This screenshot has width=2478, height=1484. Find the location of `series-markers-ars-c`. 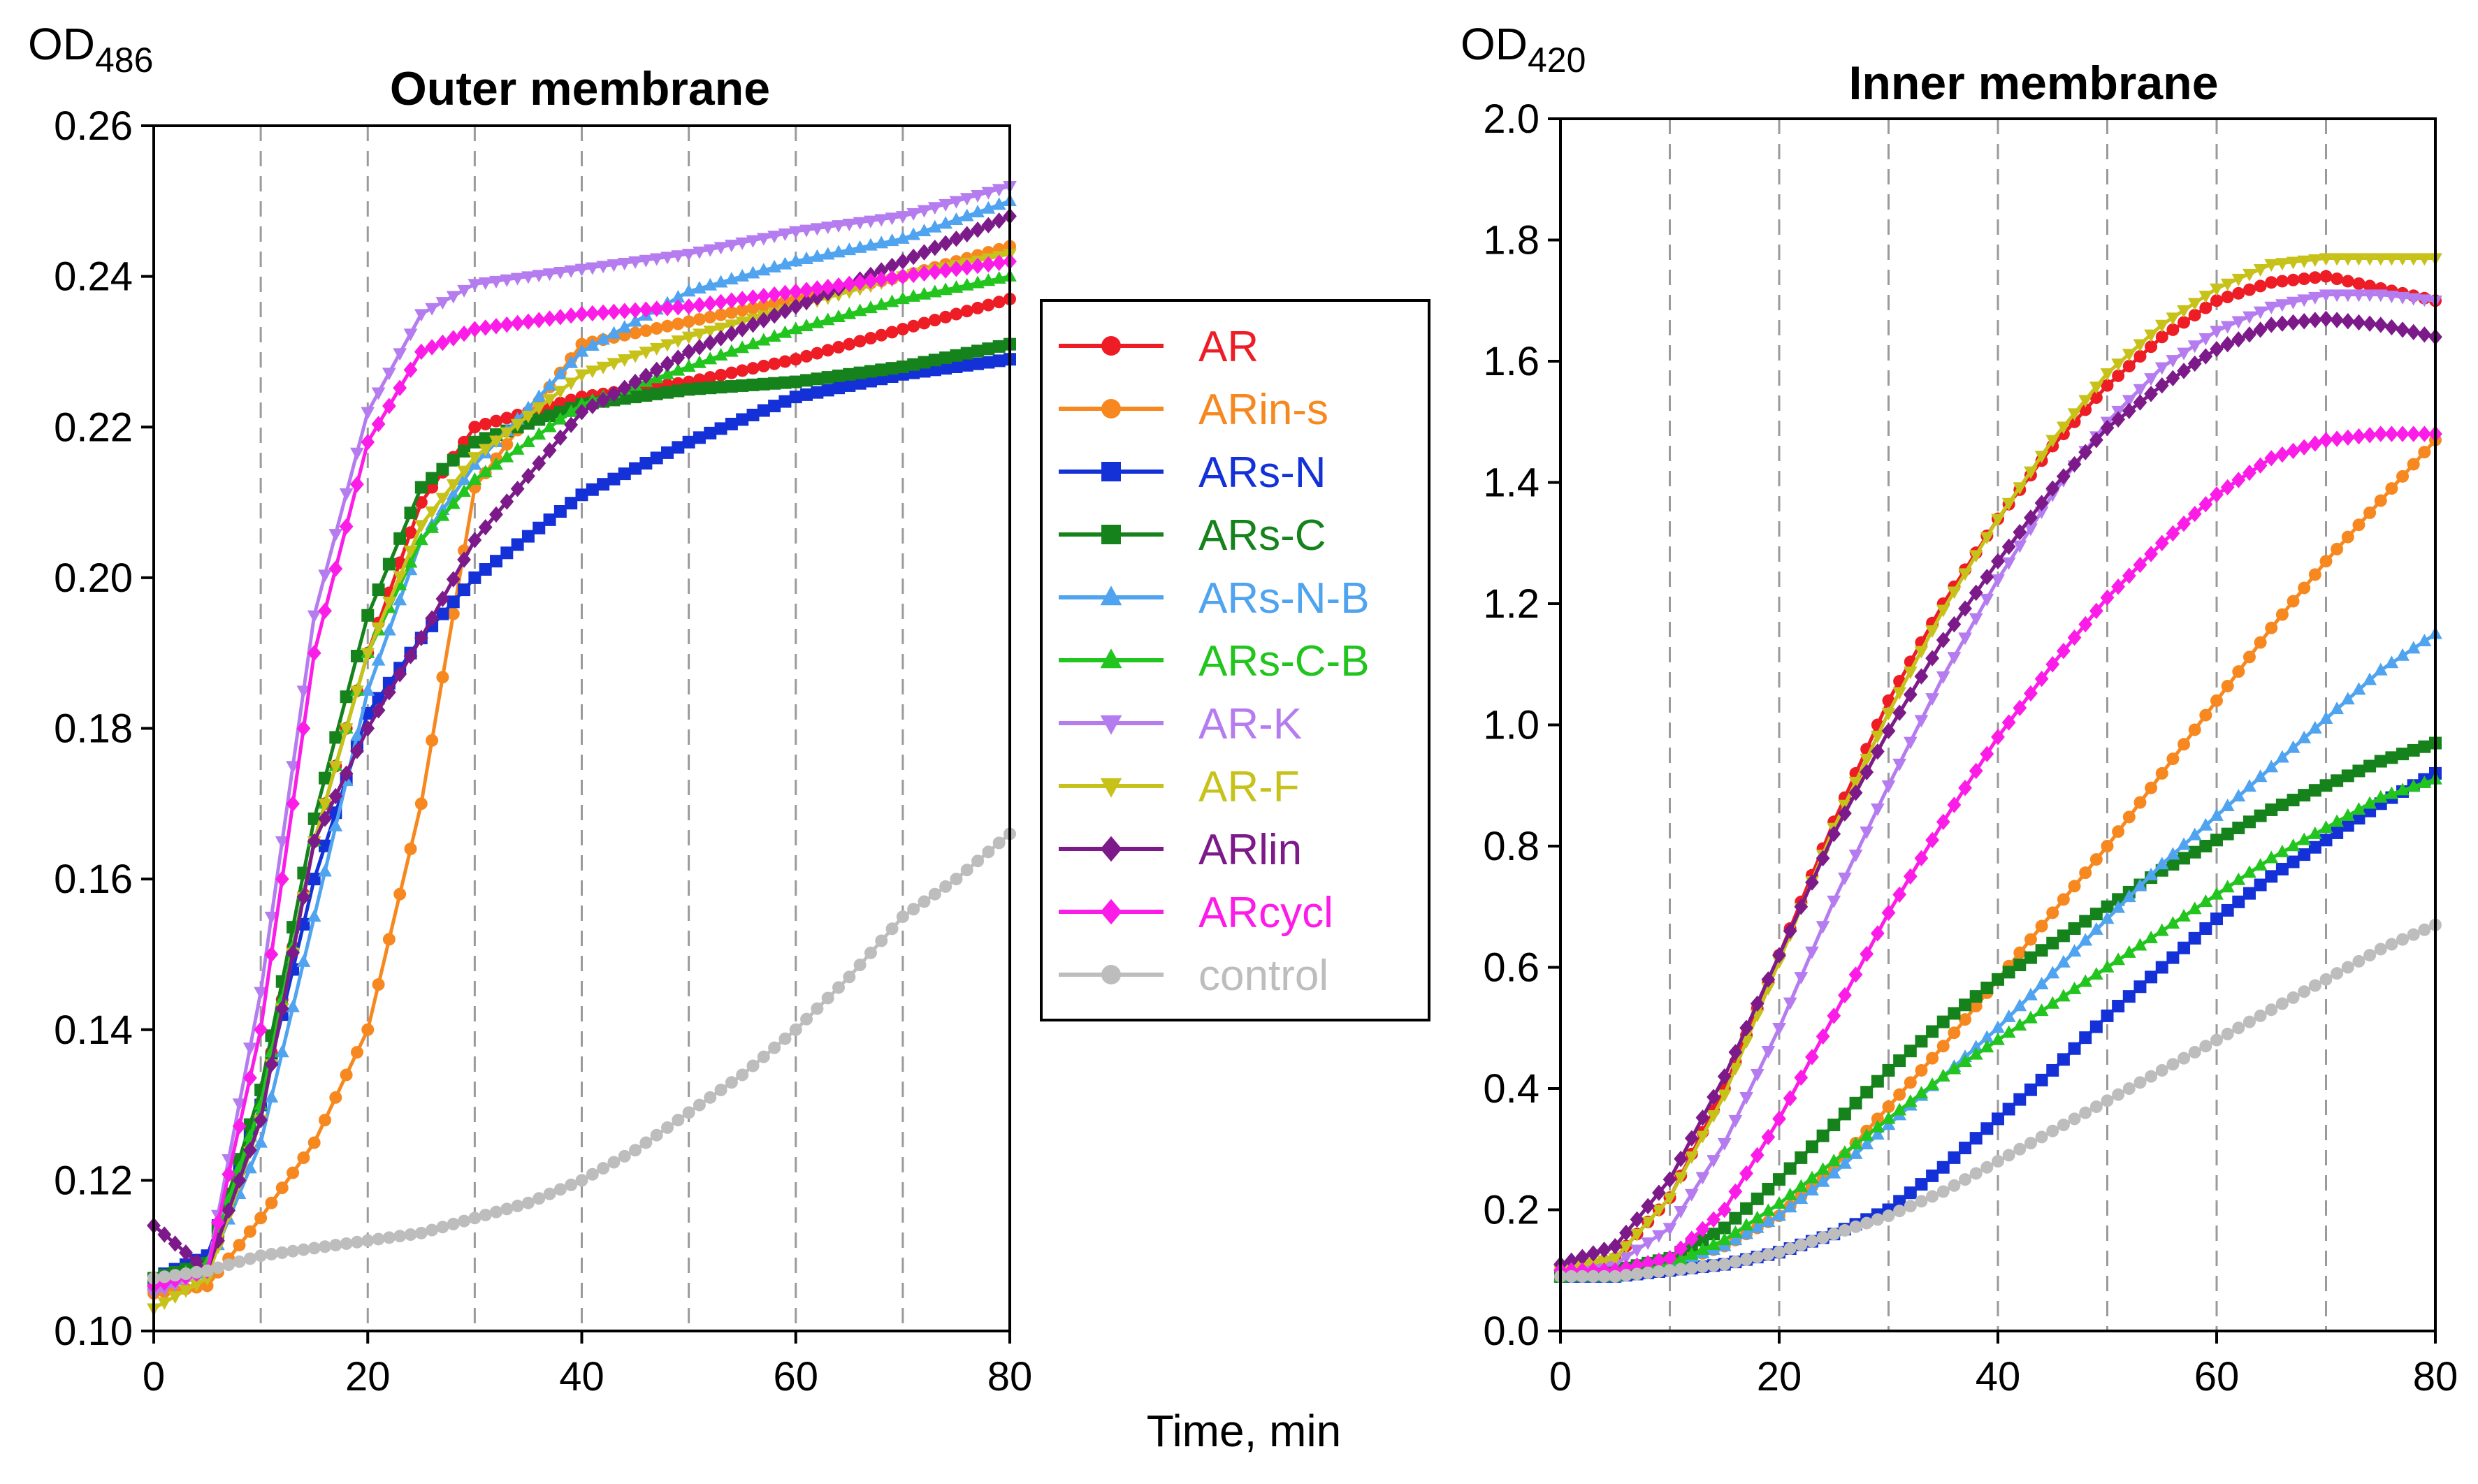

series-markers-ars-c is located at coordinates (1998, 1009).